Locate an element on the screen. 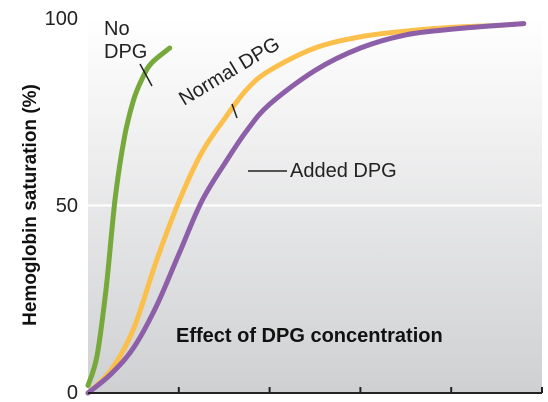  label-no-dpg-line1: No is located at coordinates (117, 29).